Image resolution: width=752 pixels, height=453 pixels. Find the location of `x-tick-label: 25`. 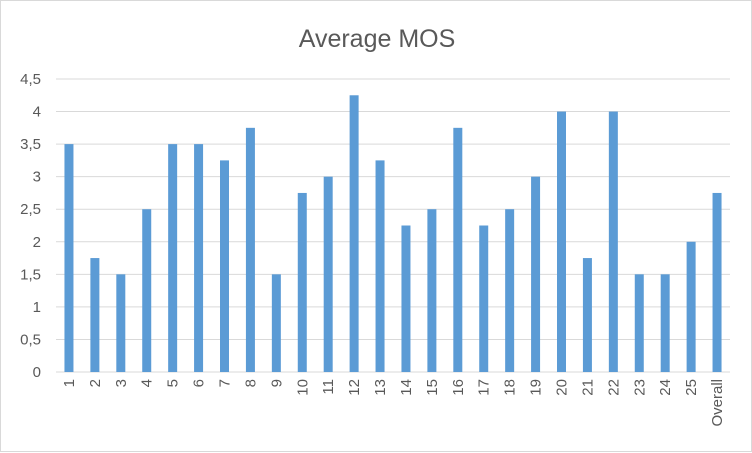

x-tick-label: 25 is located at coordinates (691, 387).